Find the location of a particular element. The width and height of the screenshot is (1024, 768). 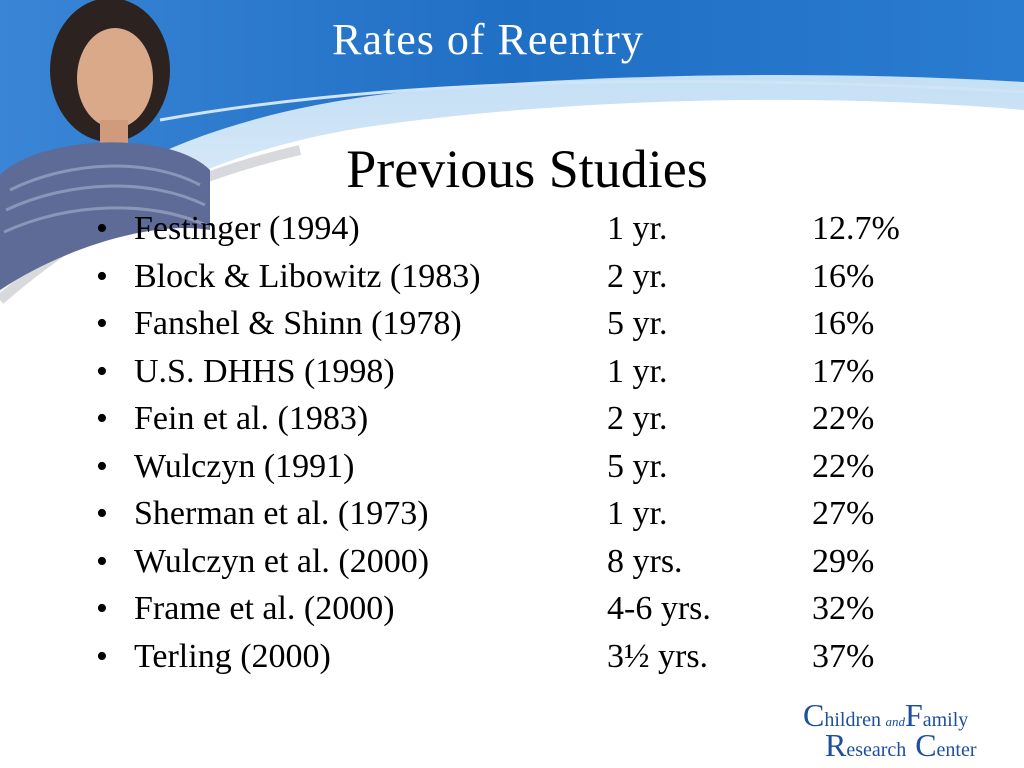

study-rate: 37% is located at coordinates (843, 656).